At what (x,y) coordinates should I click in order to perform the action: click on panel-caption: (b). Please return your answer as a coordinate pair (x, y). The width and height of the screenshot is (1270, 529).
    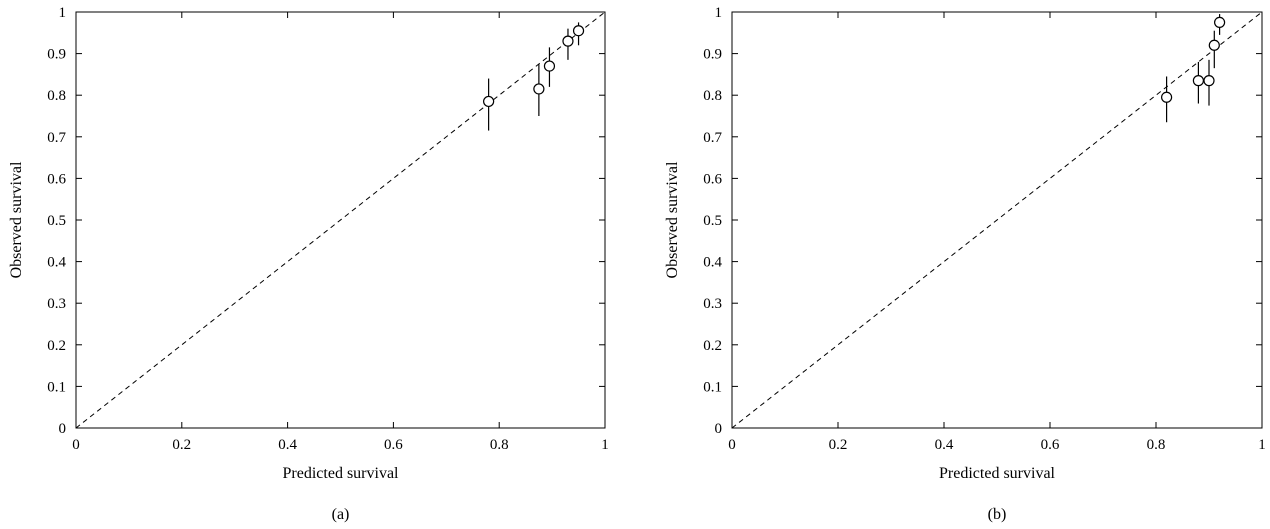
    Looking at the image, I should click on (997, 514).